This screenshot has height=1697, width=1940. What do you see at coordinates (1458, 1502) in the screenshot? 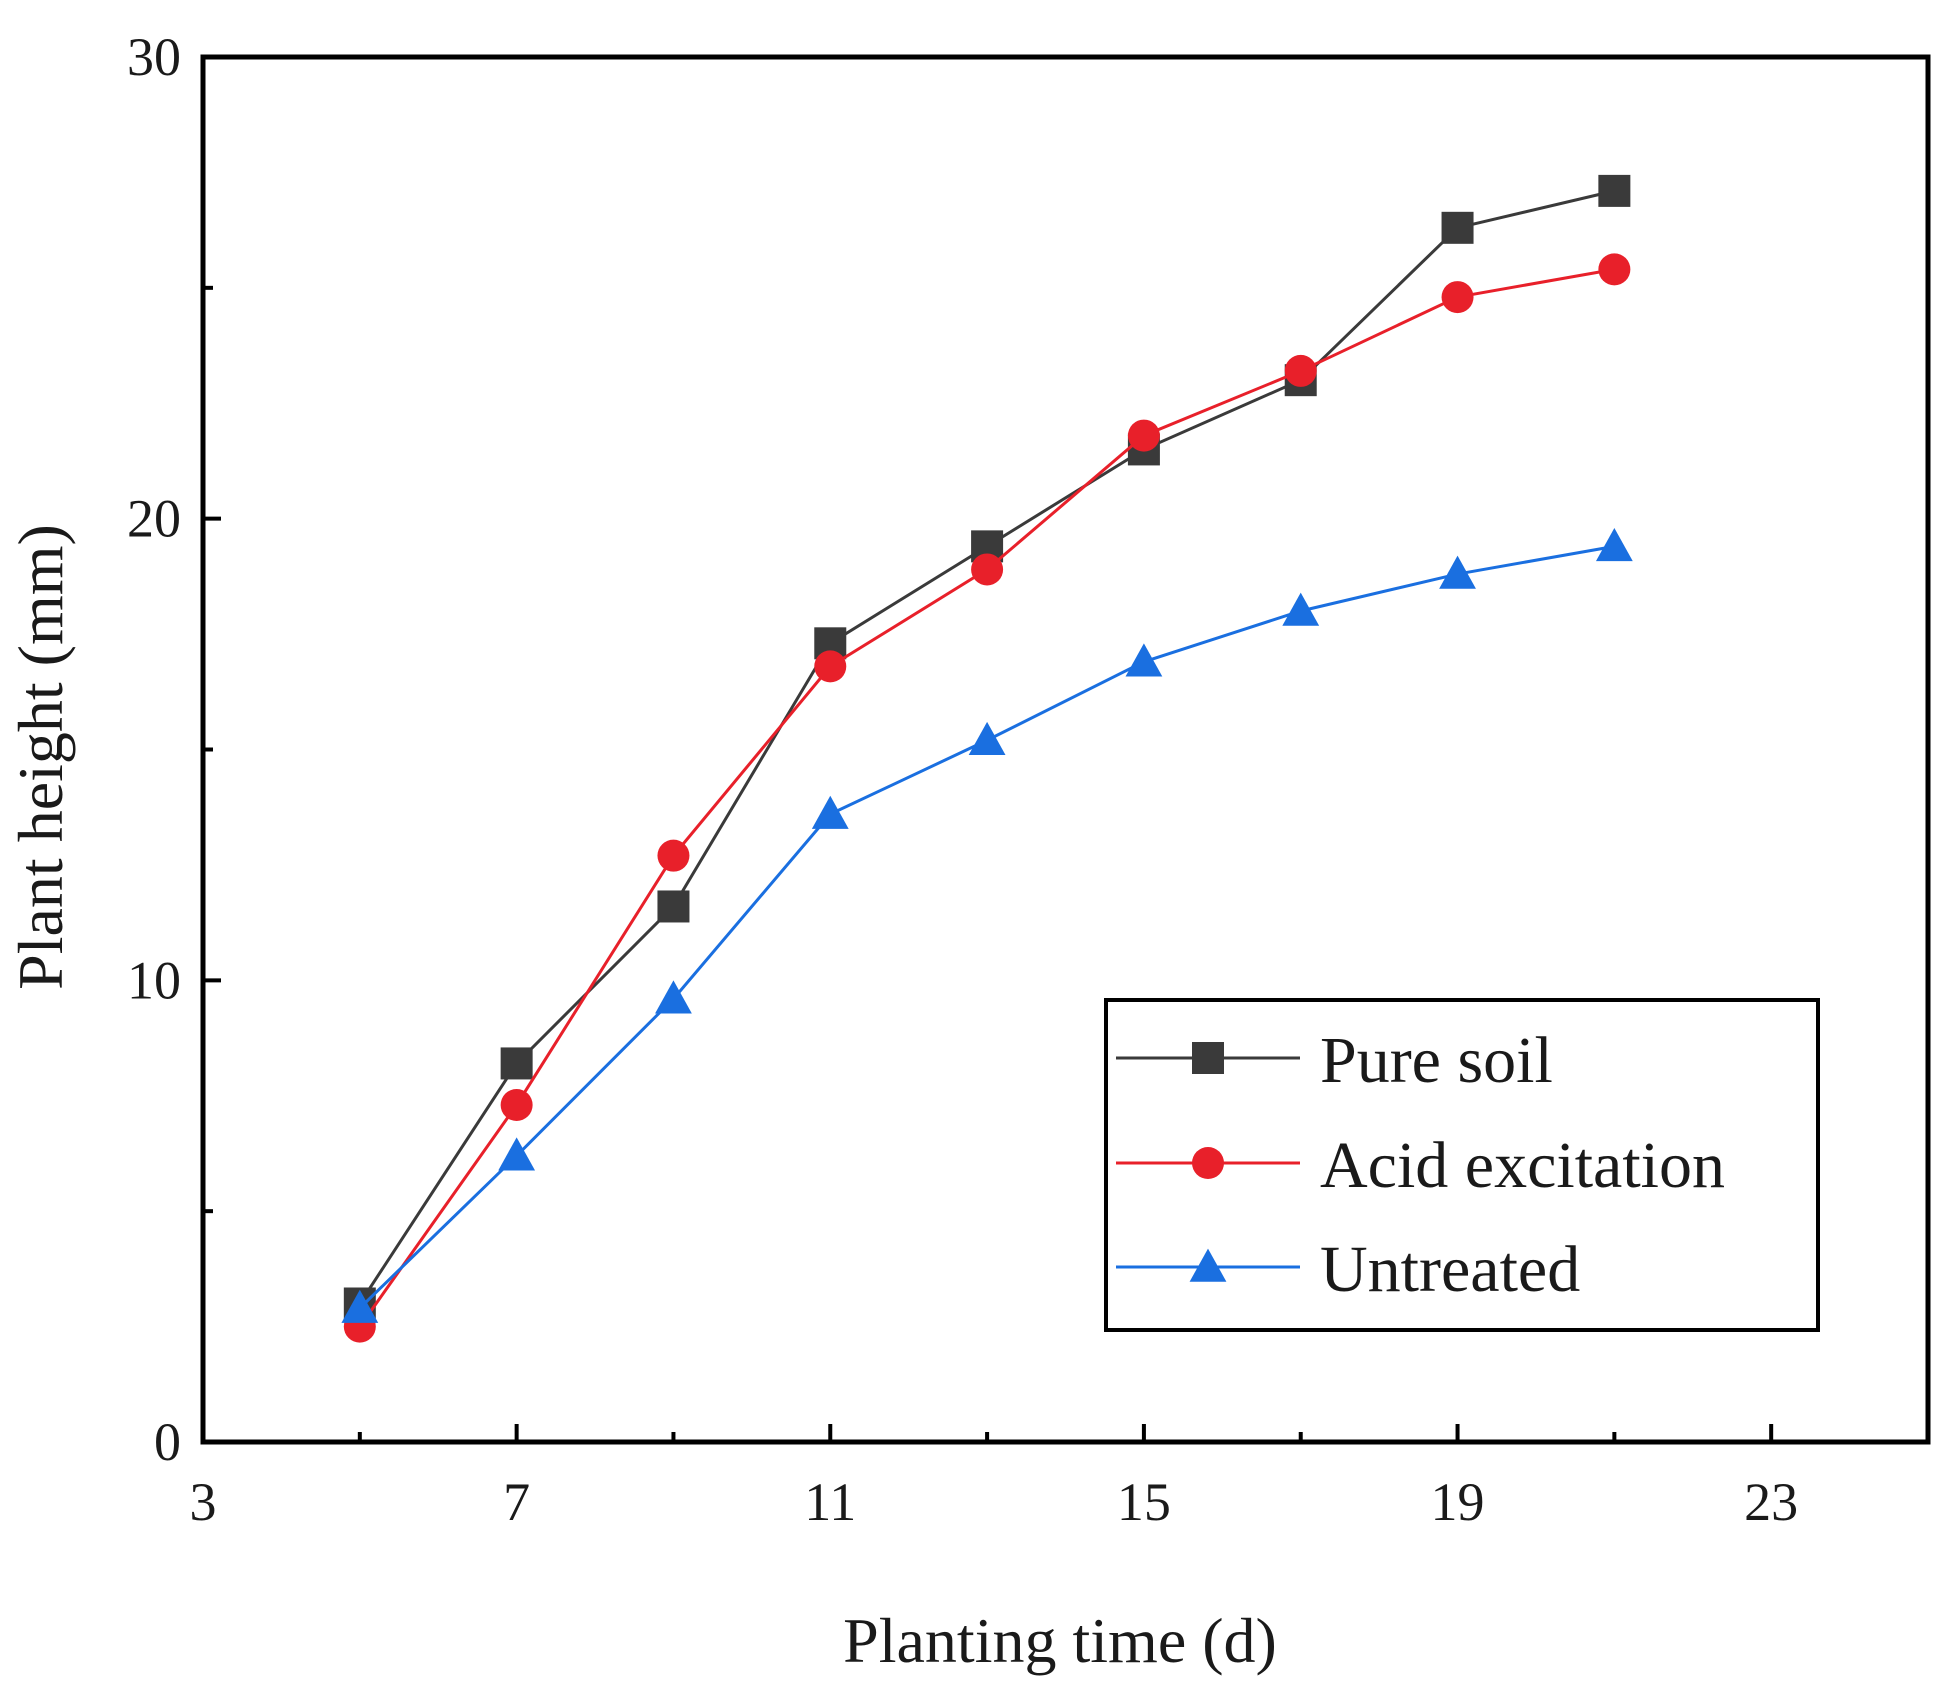
I see `x-tick-label: 19` at bounding box center [1458, 1502].